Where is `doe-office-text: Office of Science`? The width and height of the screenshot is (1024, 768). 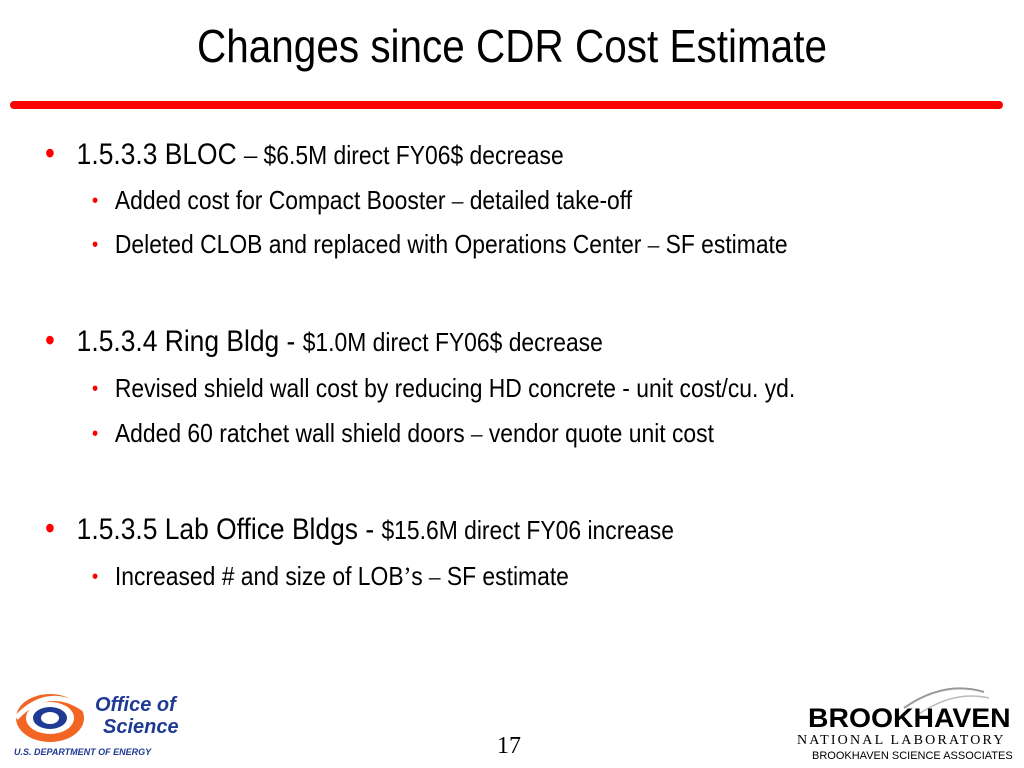 doe-office-text: Office of Science is located at coordinates (137, 716).